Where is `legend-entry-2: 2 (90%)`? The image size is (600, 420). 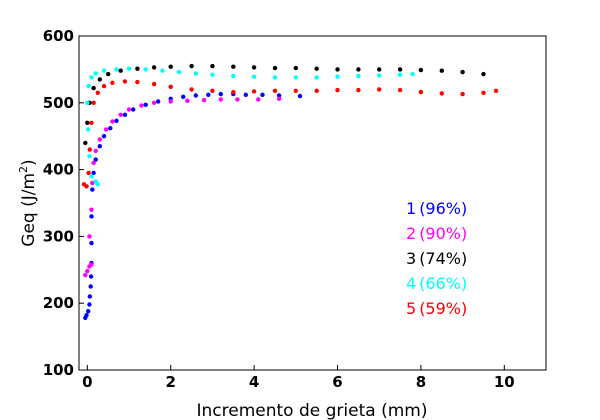
legend-entry-2: 2 (90%) is located at coordinates (436, 233).